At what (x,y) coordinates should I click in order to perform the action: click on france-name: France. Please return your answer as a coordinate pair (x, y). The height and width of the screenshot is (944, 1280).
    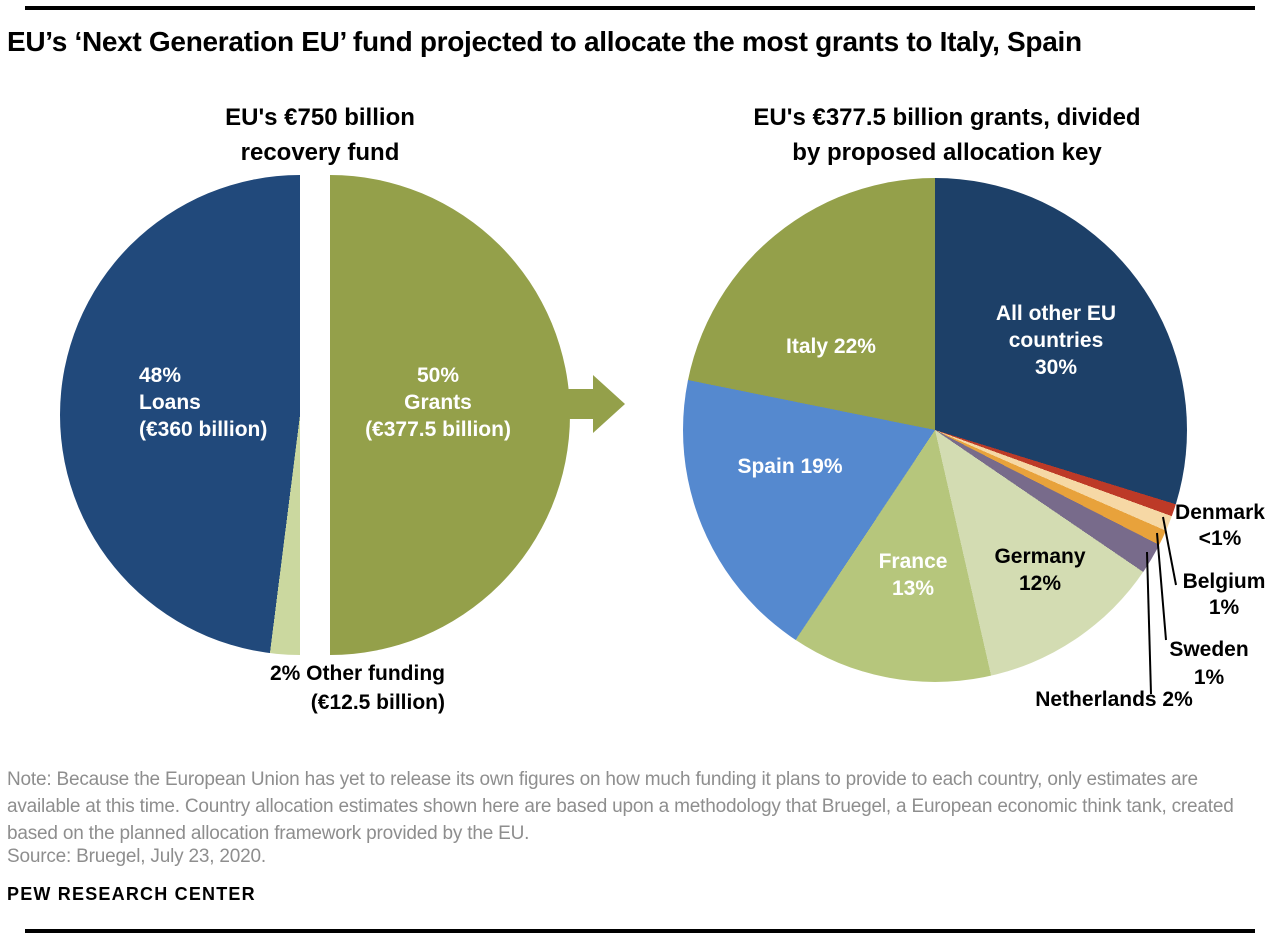
    Looking at the image, I should click on (913, 561).